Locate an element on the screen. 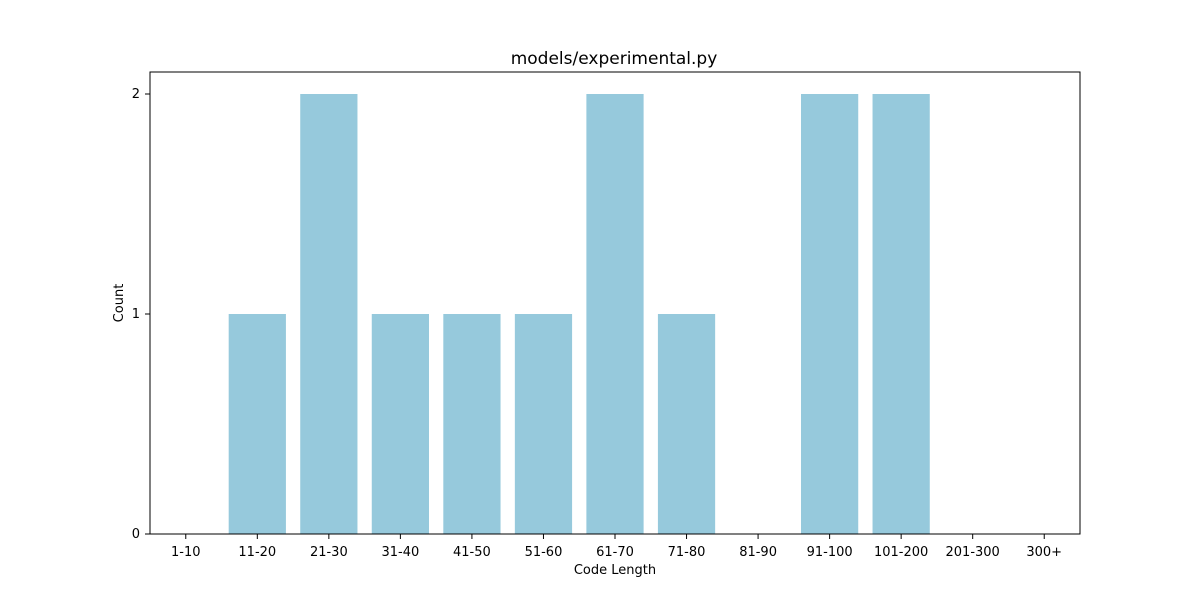 The image size is (1200, 600). x-tick-label-81-90: 81-90 is located at coordinates (758, 552).